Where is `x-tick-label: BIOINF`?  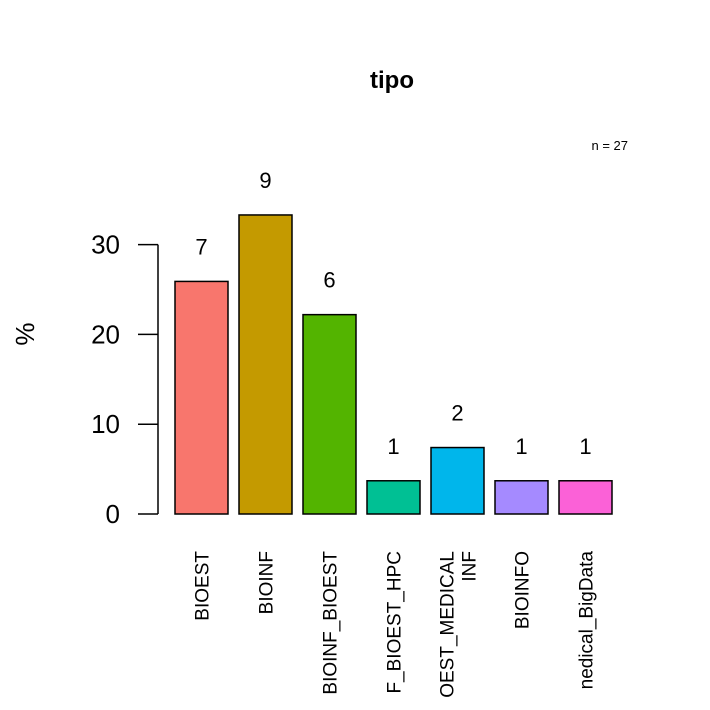
x-tick-label: BIOINF is located at coordinates (267, 582).